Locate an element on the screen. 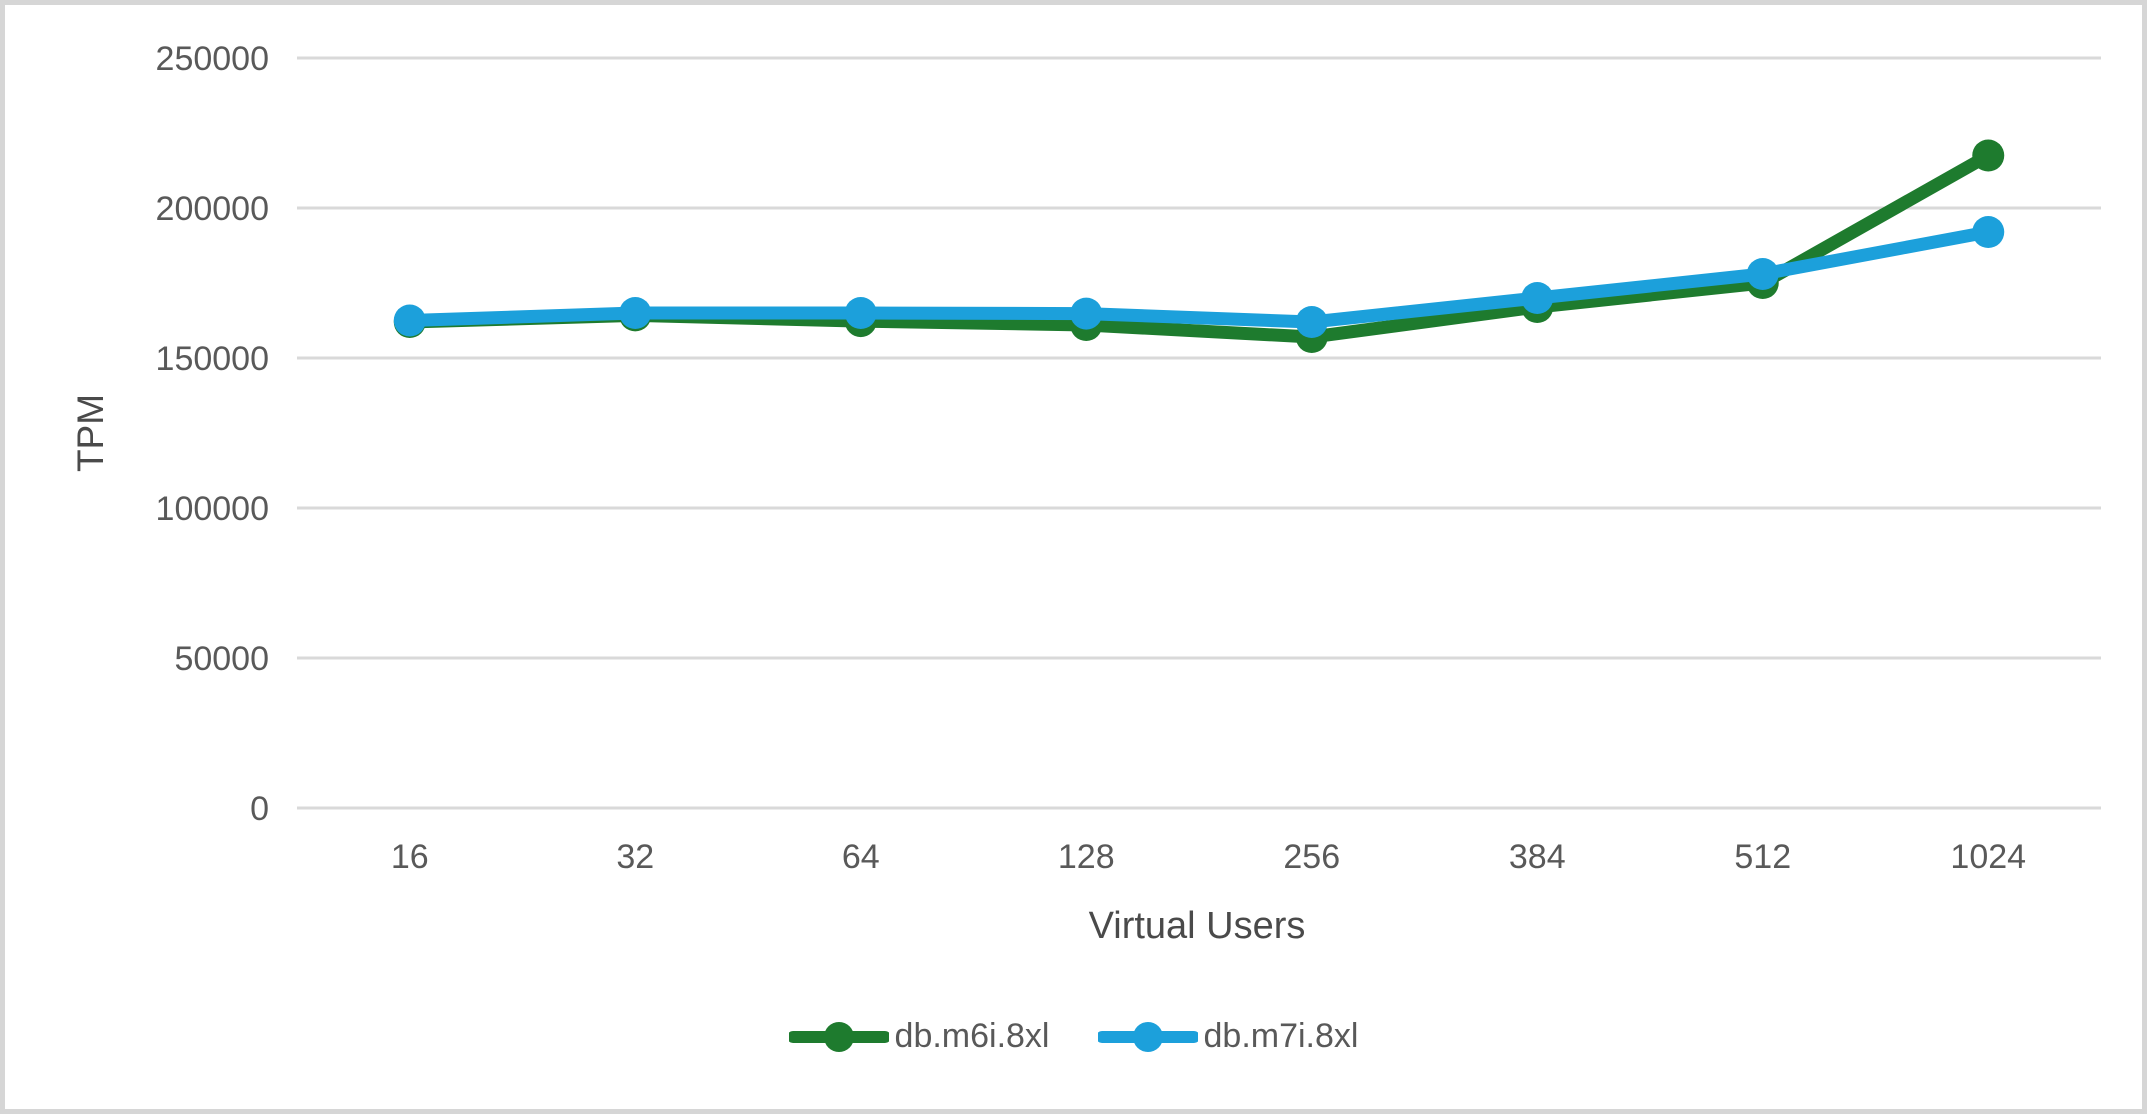  x-tick-label: 32 is located at coordinates (635, 857).